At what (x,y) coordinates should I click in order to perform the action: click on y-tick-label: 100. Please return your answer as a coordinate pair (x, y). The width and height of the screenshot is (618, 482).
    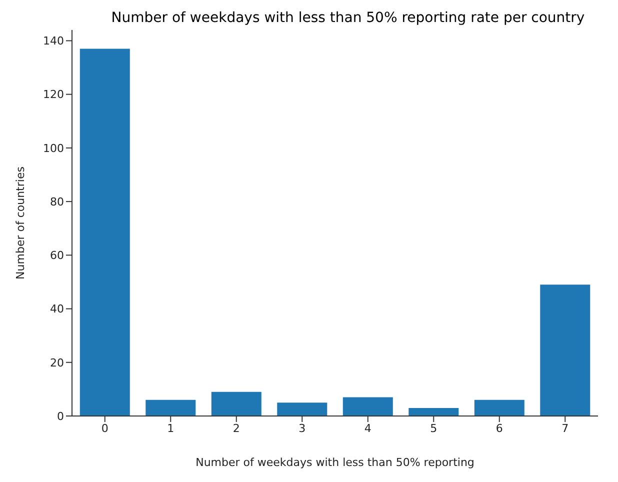
    Looking at the image, I should click on (53, 148).